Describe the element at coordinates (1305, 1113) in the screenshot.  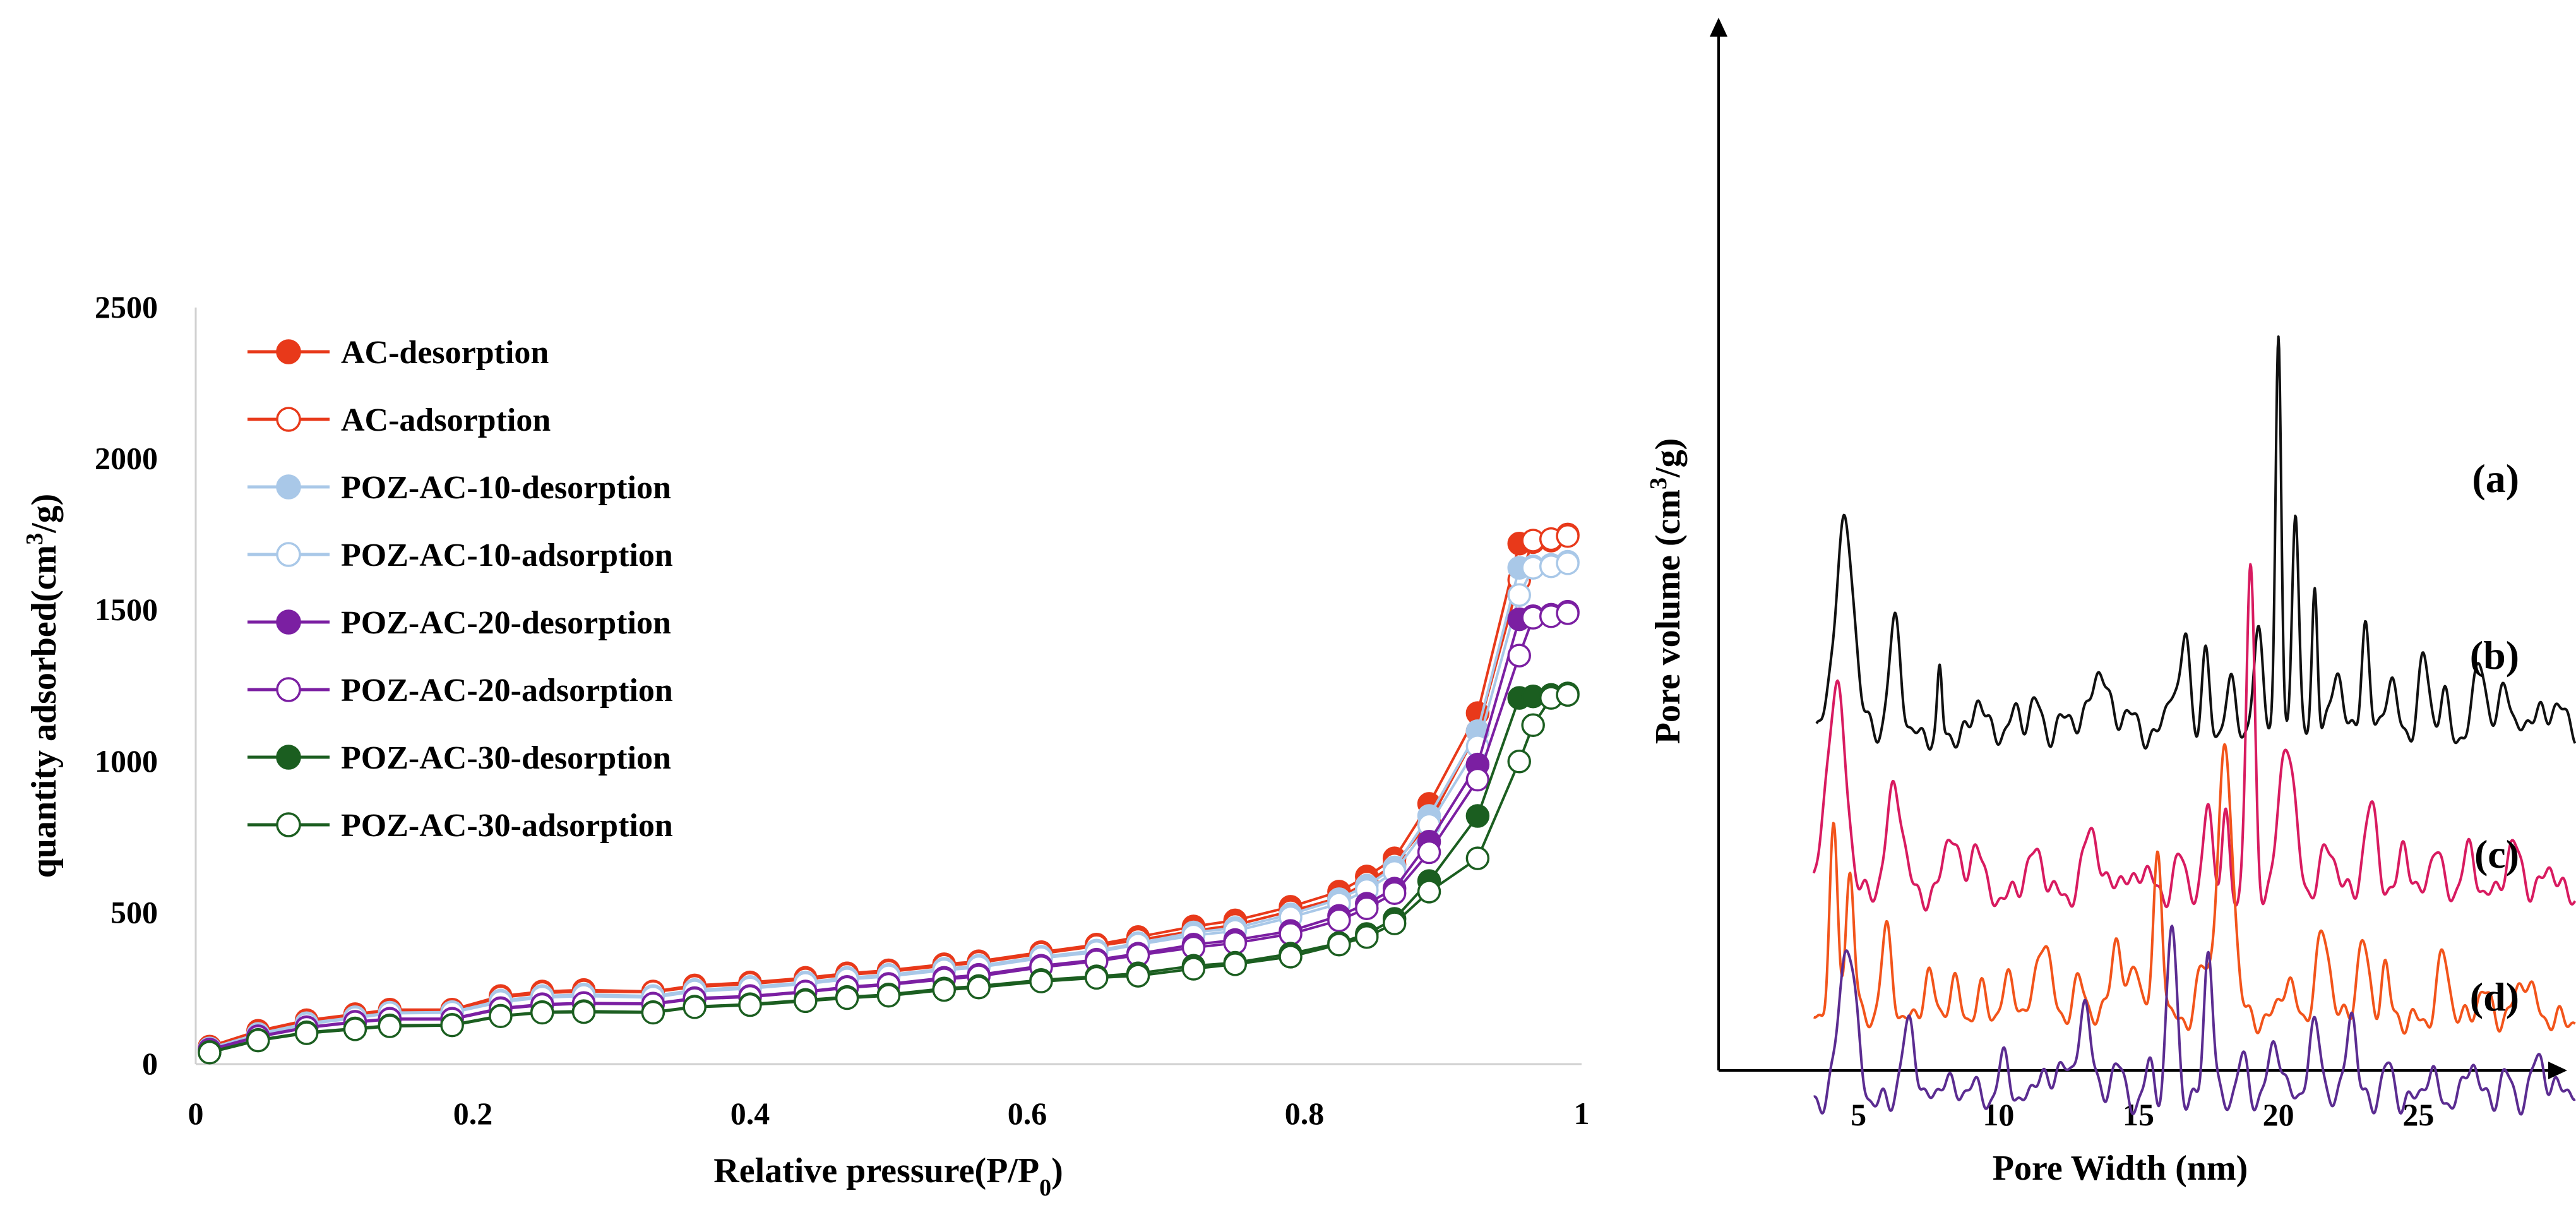
I see `isotherm-x-tick-label: 0.8` at that location.